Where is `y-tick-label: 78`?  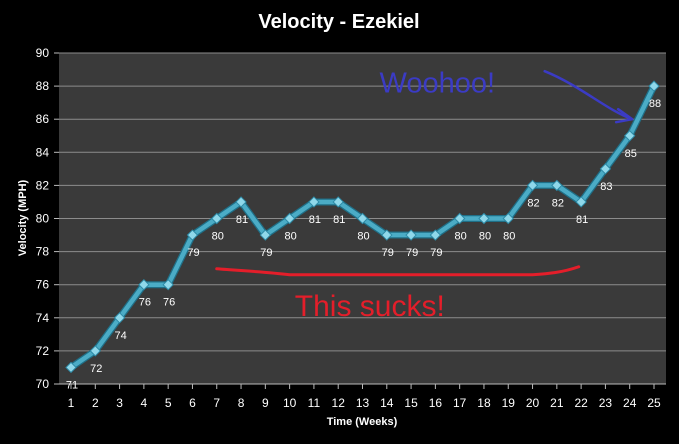
y-tick-label: 78 is located at coordinates (43, 252).